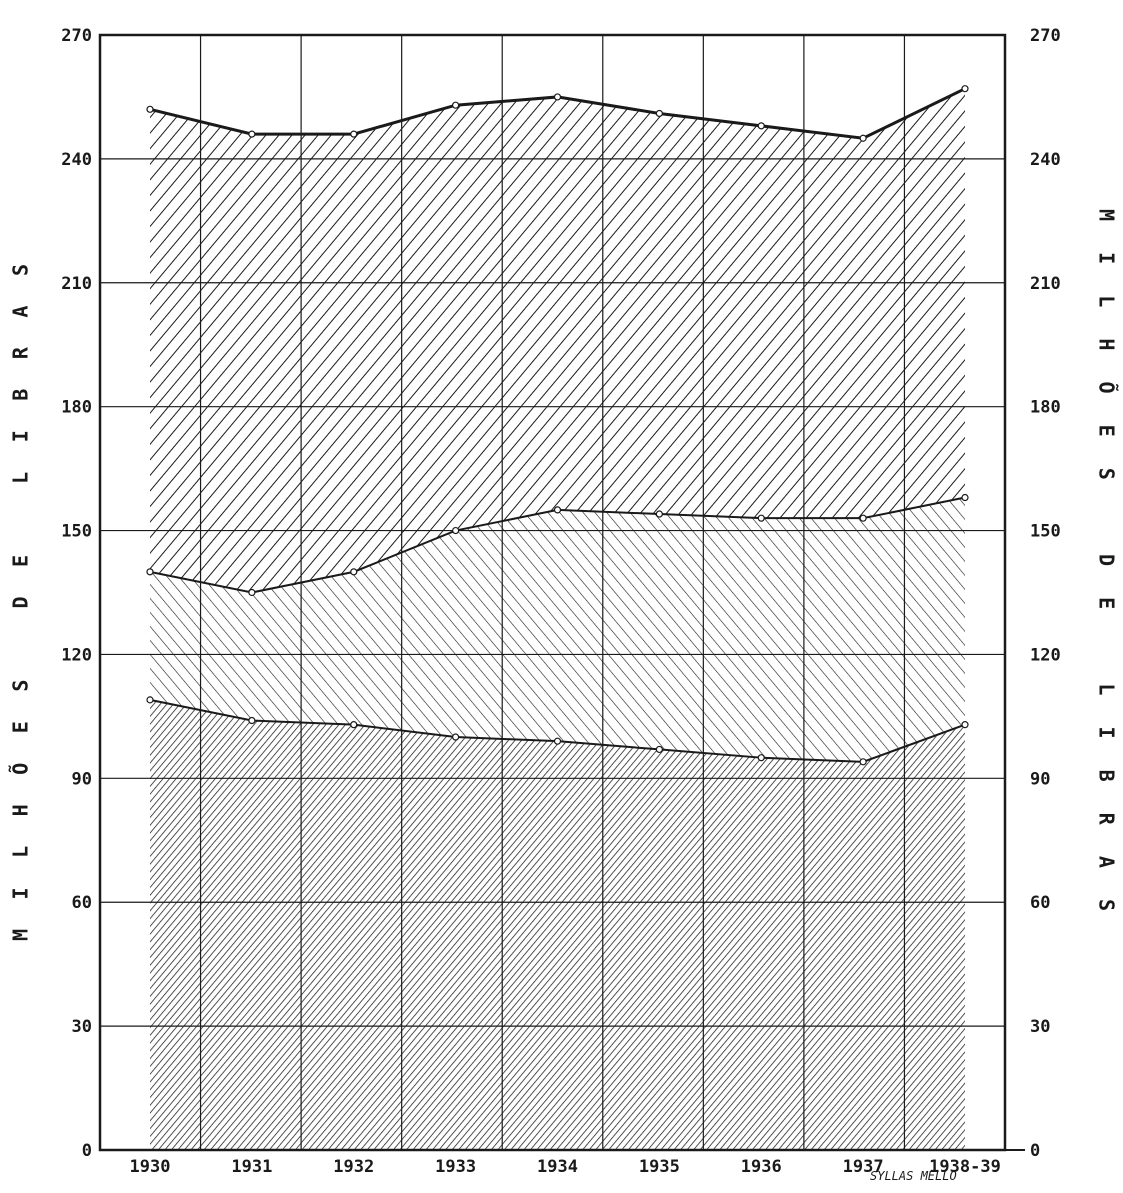  Describe the element at coordinates (557, 1167) in the screenshot. I see `x-tick-label: 1934` at that location.